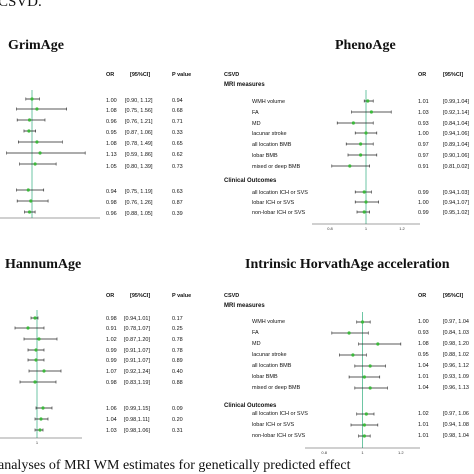  I want to click on row-ci: [0.97, 1.06, so click(456, 414).